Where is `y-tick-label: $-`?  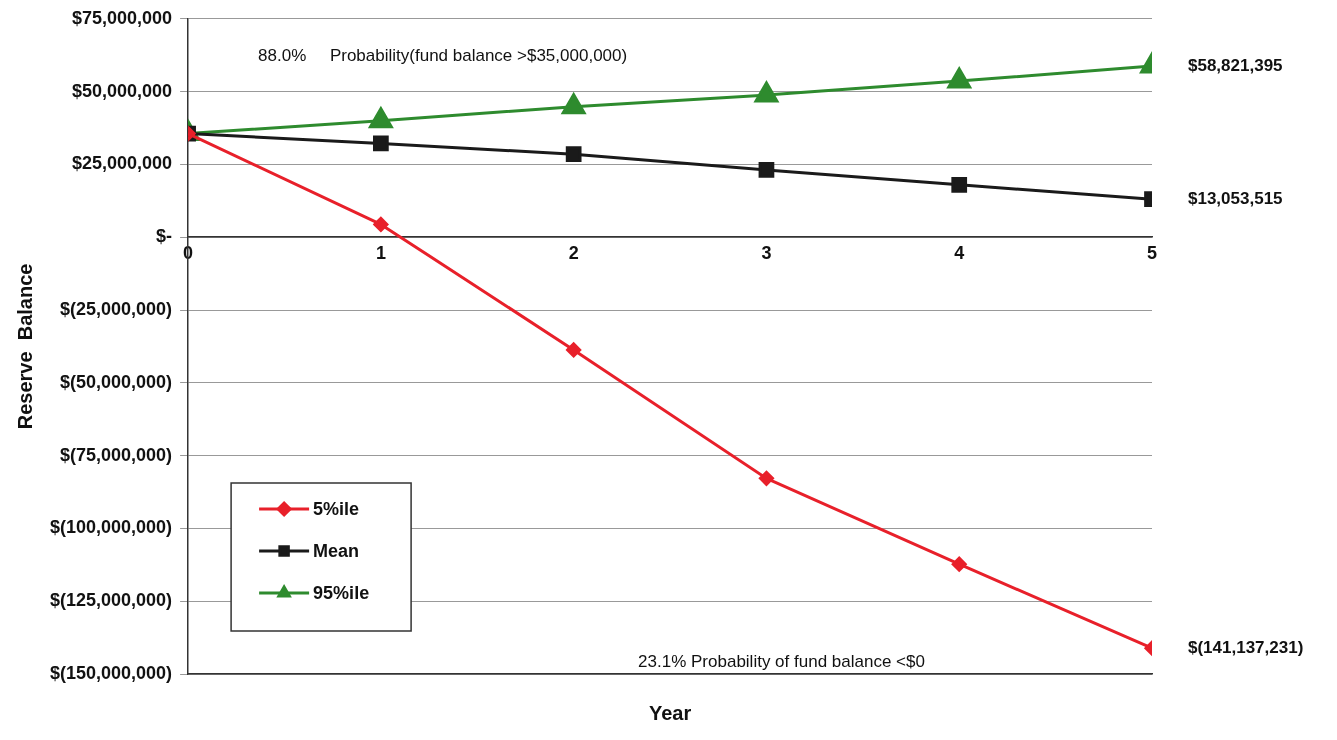 y-tick-label: $- is located at coordinates (164, 236).